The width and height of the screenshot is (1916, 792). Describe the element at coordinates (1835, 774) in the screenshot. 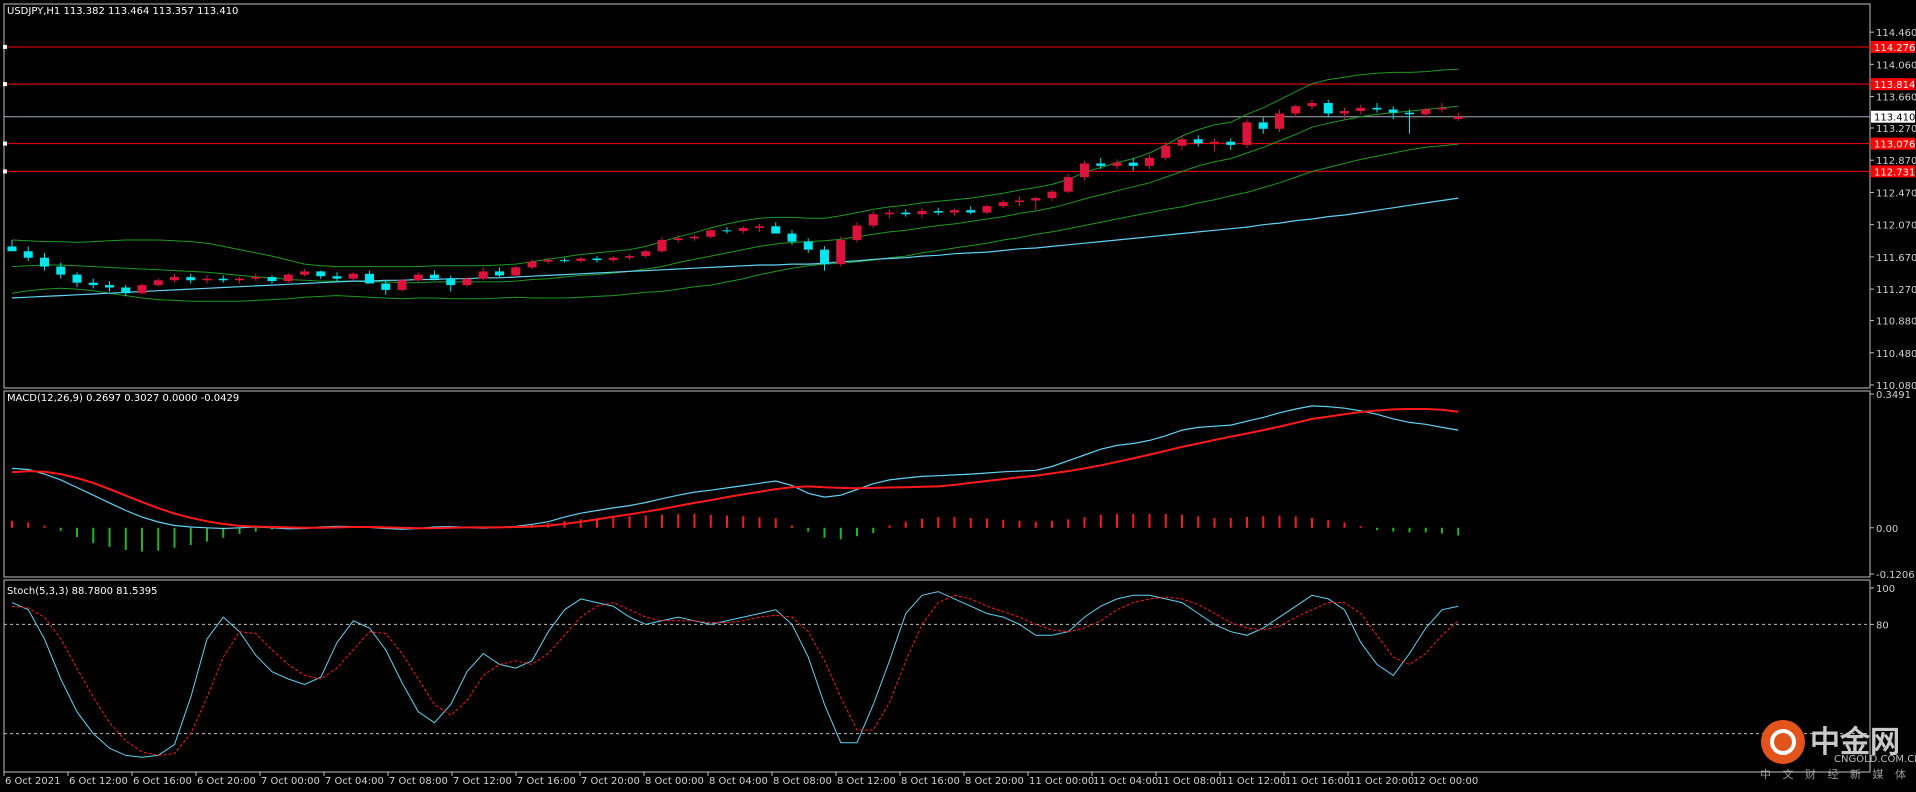

I see `watermark-subtitle: 中 文 财 经 新 媒 体` at that location.